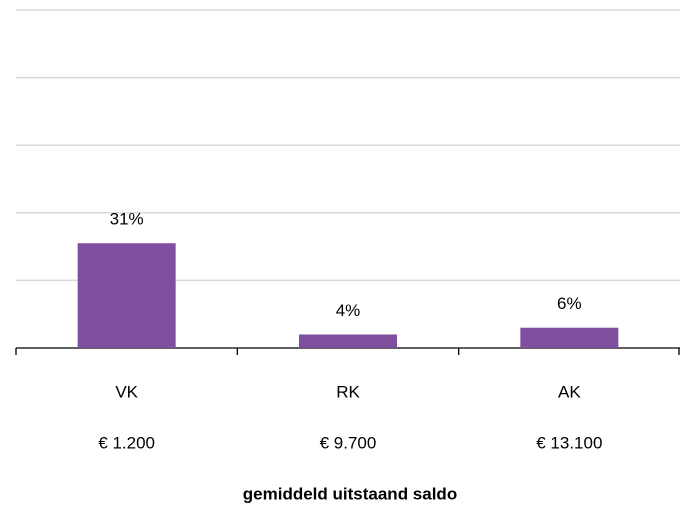 The width and height of the screenshot is (680, 506). What do you see at coordinates (126, 391) in the screenshot?
I see `x-tick-label: VK` at bounding box center [126, 391].